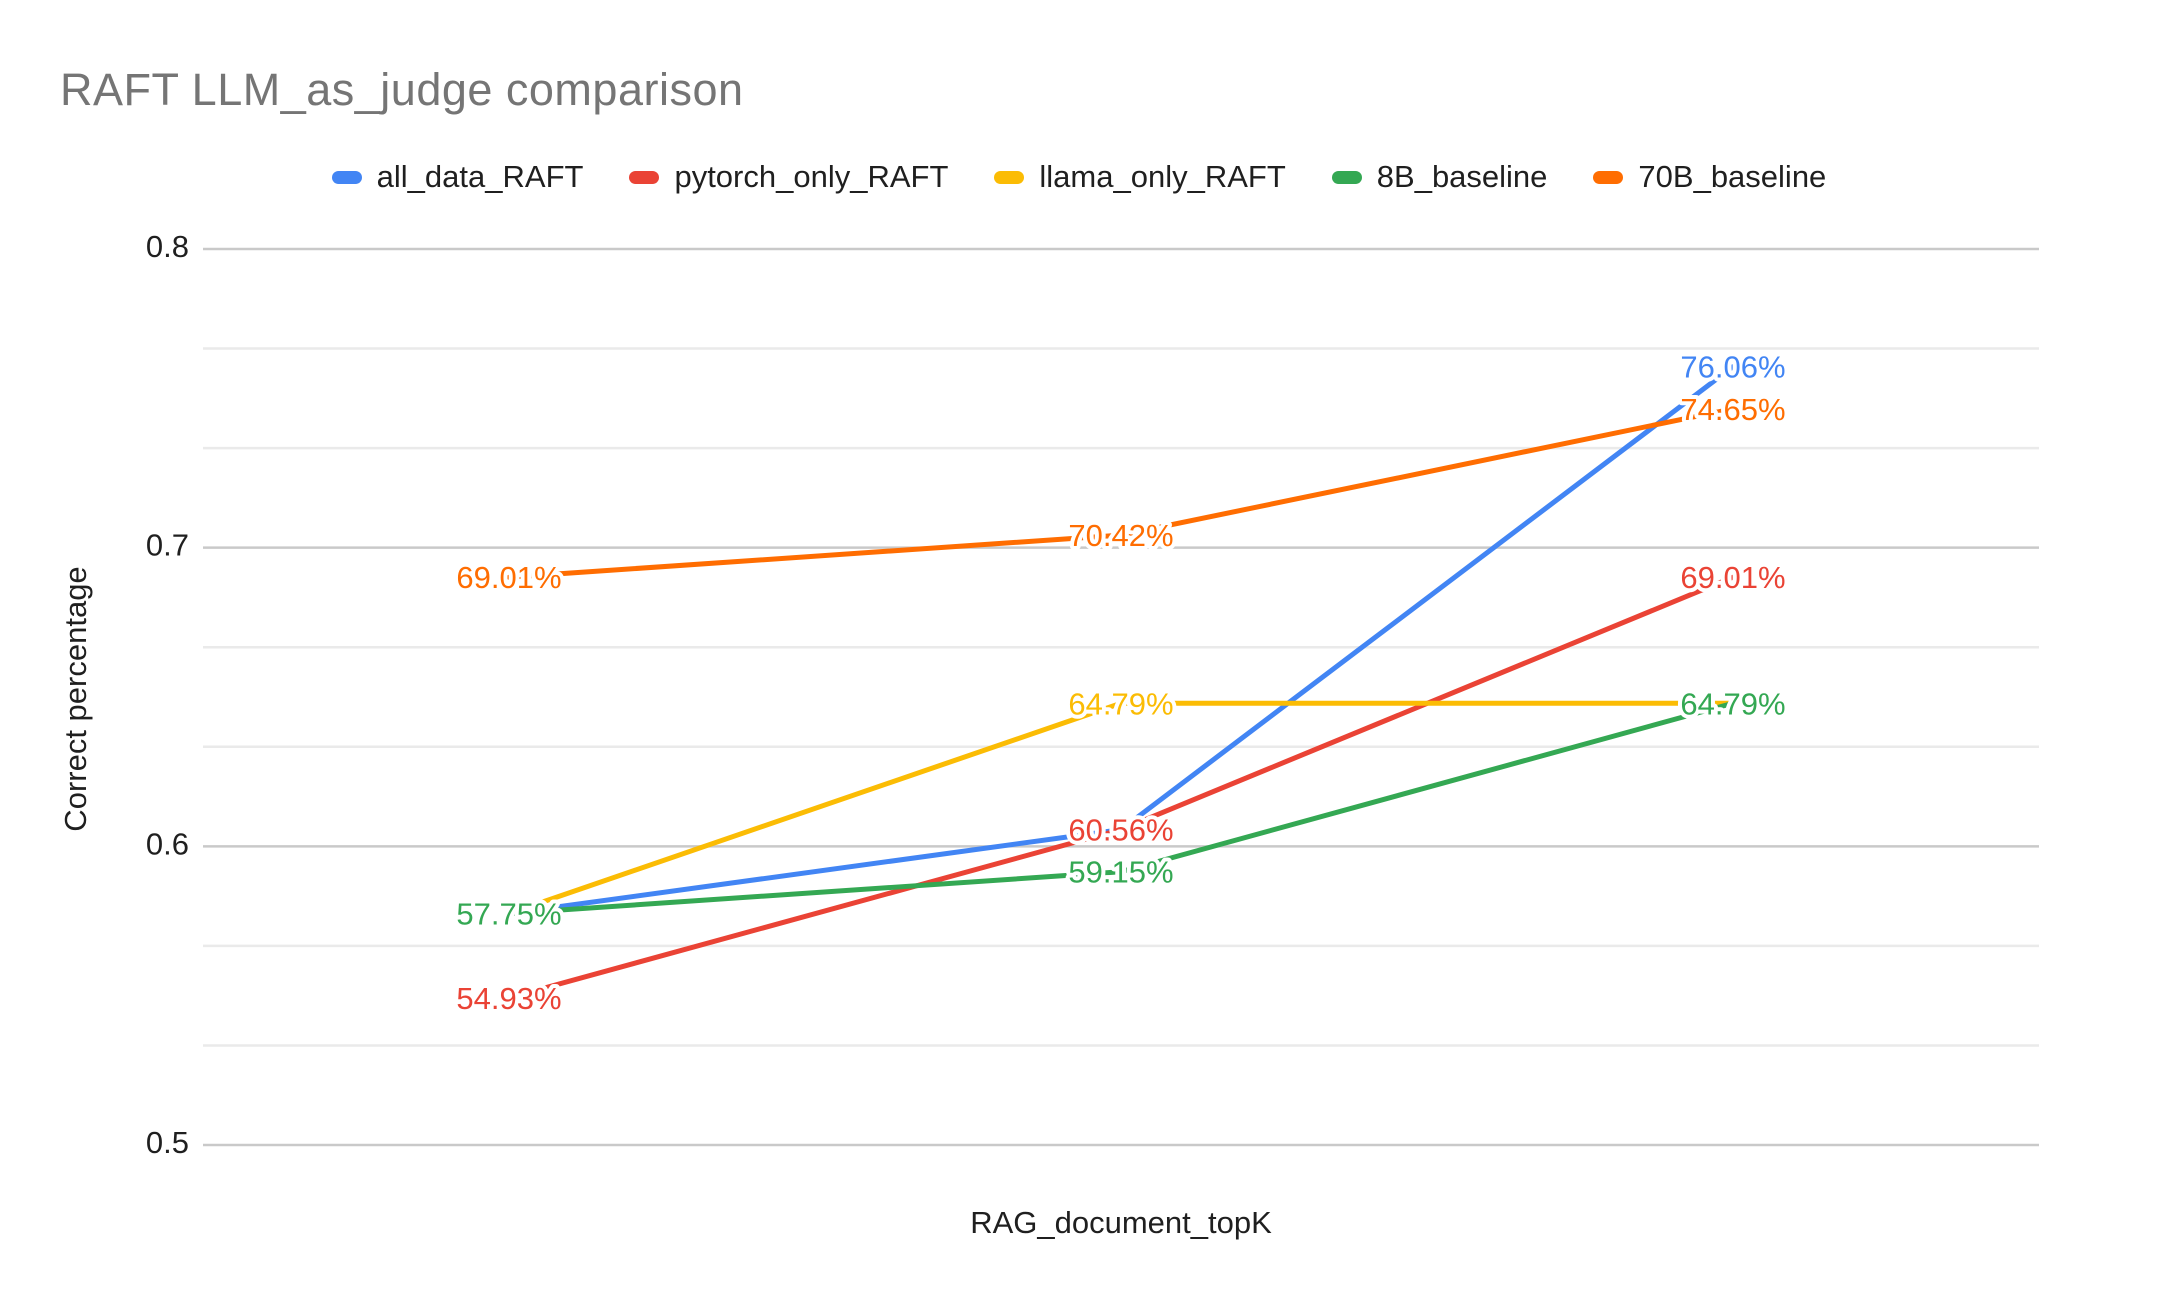 This screenshot has width=2158, height=1302. I want to click on data-label-llama_only_RAFT: 64.79%, so click(1120, 703).